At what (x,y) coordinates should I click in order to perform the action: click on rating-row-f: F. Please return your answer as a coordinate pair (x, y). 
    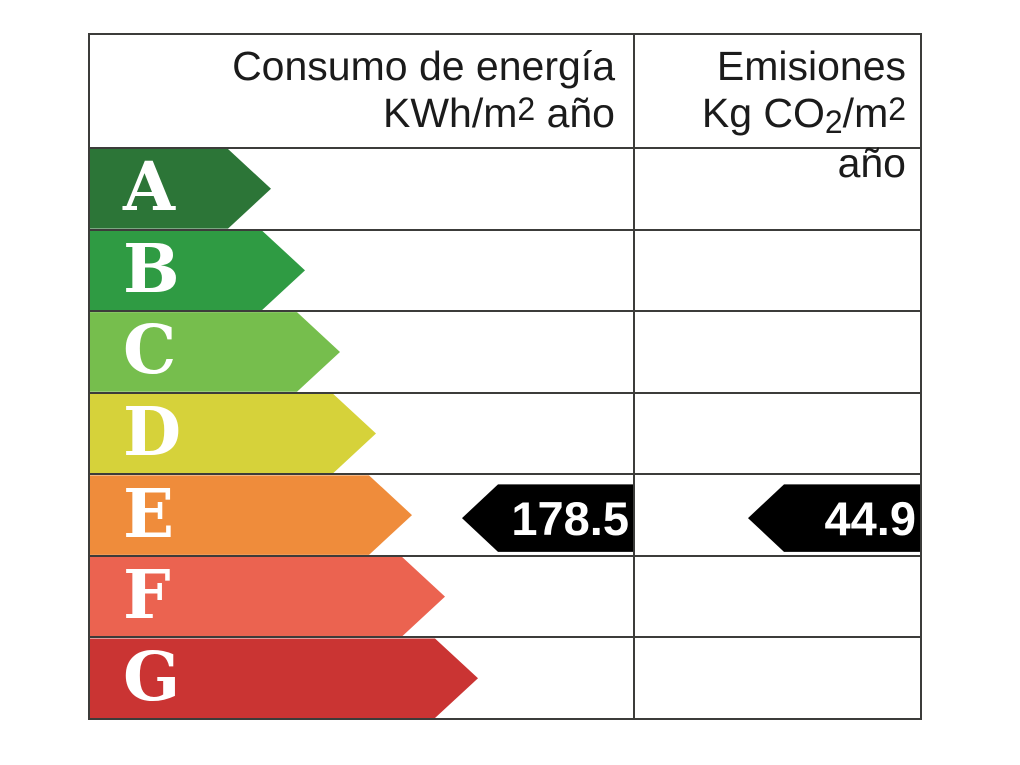
    Looking at the image, I should click on (505, 598).